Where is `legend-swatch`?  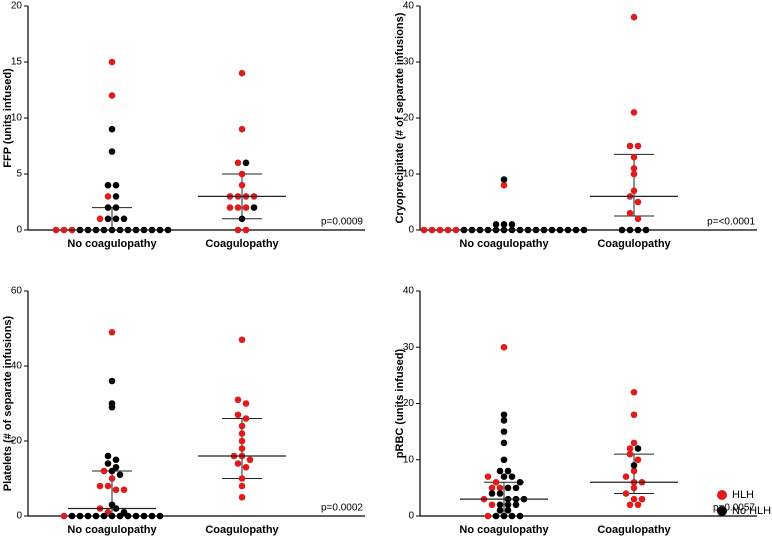 legend-swatch is located at coordinates (722, 495).